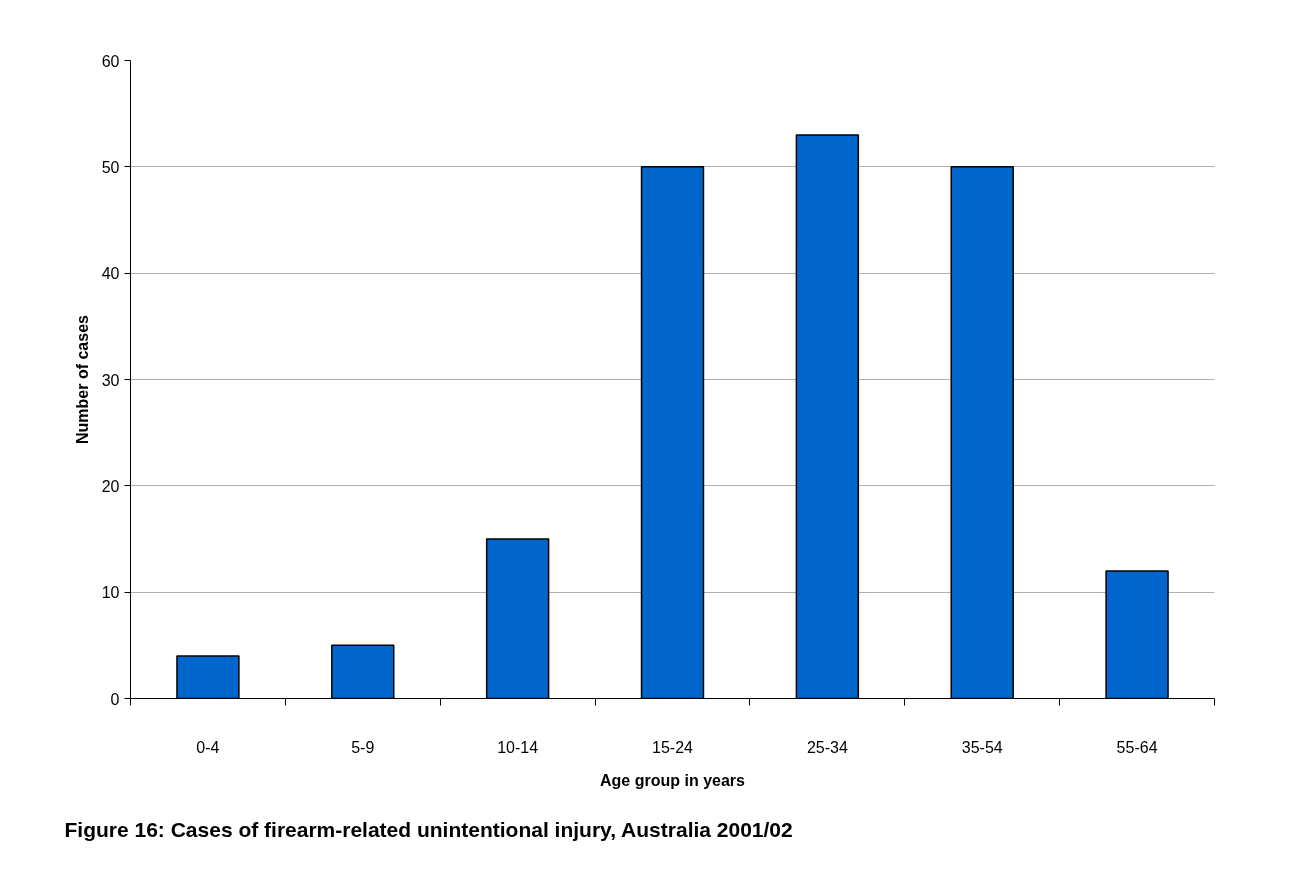 Image resolution: width=1308 pixels, height=875 pixels. I want to click on x-tick-label: 0-4, so click(208, 747).